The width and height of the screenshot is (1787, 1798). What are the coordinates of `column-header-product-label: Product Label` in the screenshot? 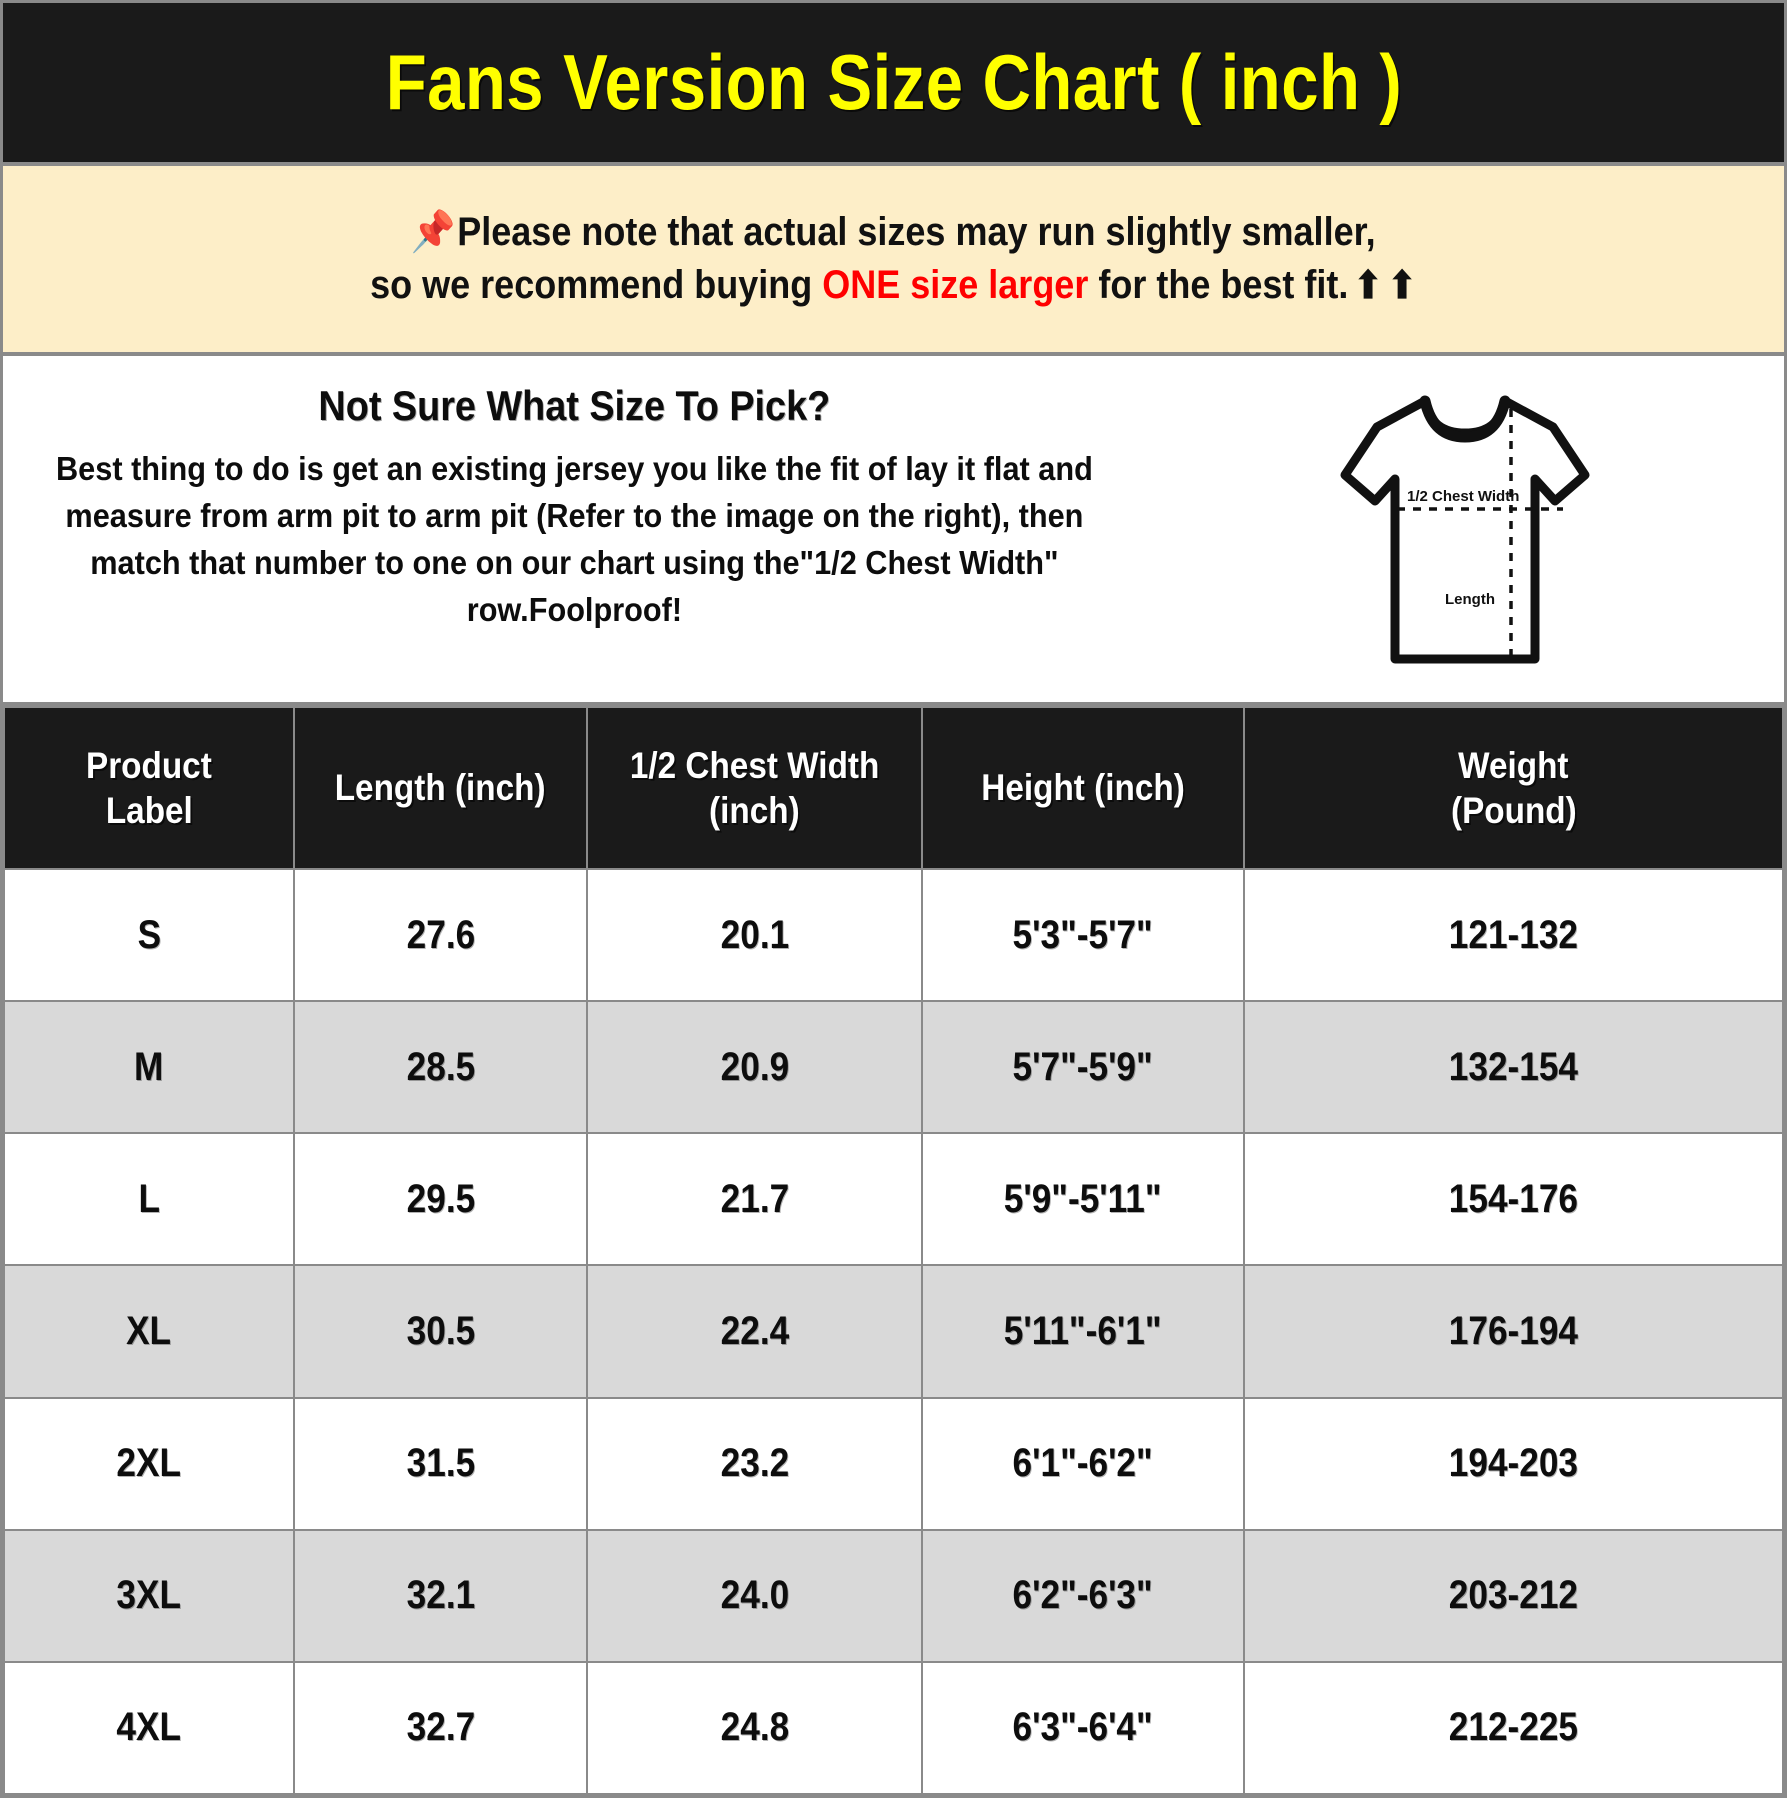 It's located at (149, 788).